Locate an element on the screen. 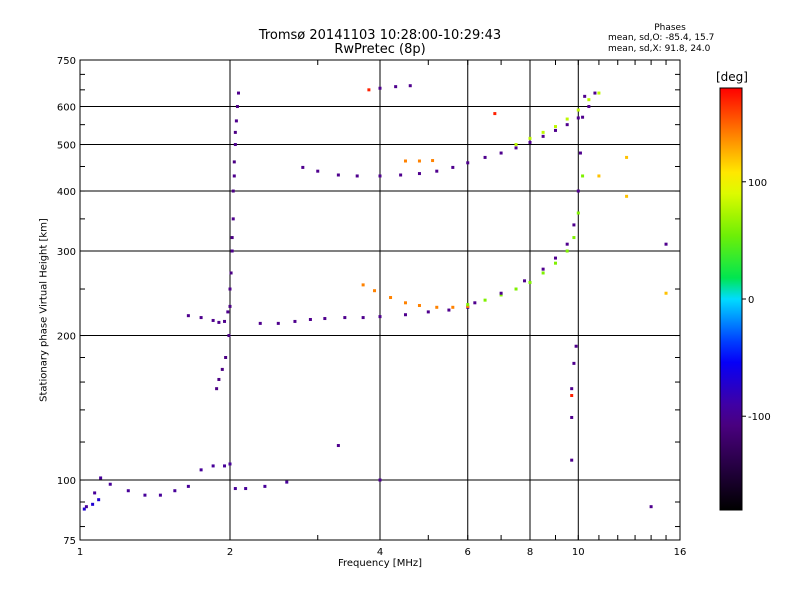  y-tick-label: 750 is located at coordinates (66, 61).